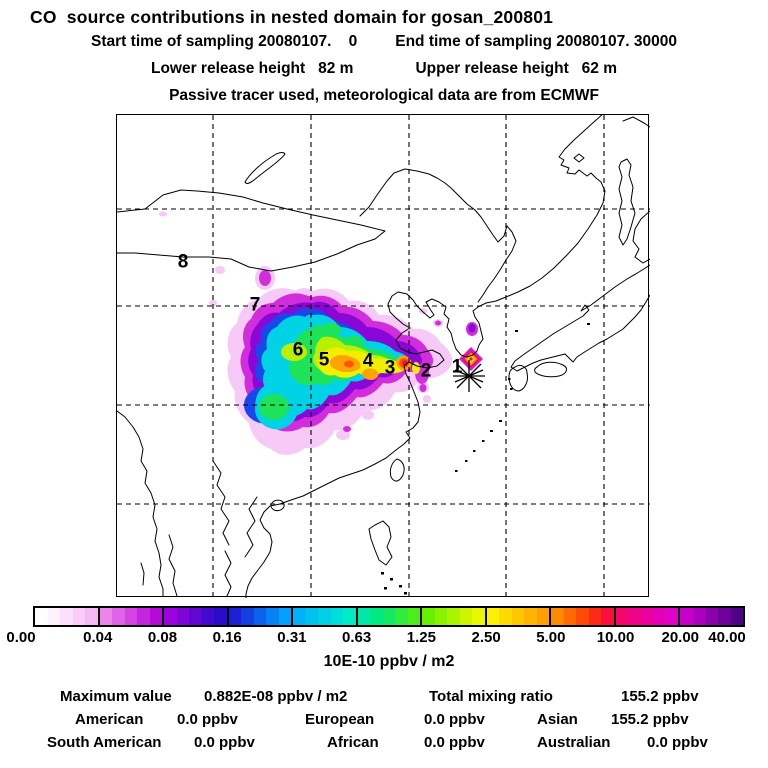  I want to click on plume-contours, so click(321, 333).